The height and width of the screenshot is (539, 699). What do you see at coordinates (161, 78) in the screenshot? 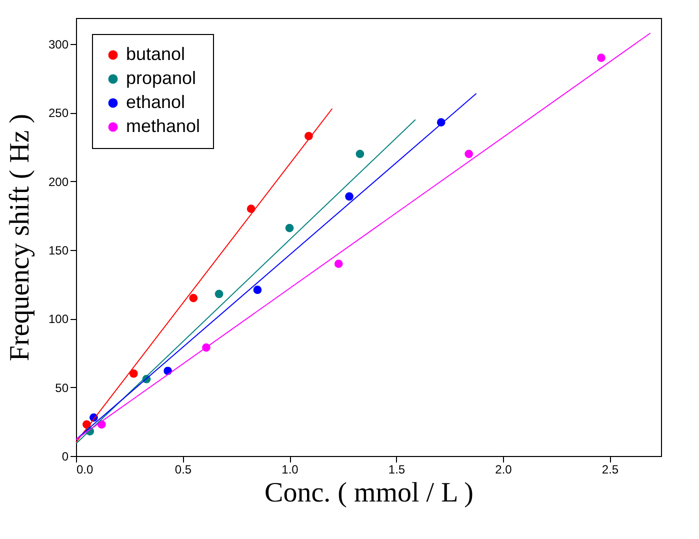
I see `legend-label: propanol` at bounding box center [161, 78].